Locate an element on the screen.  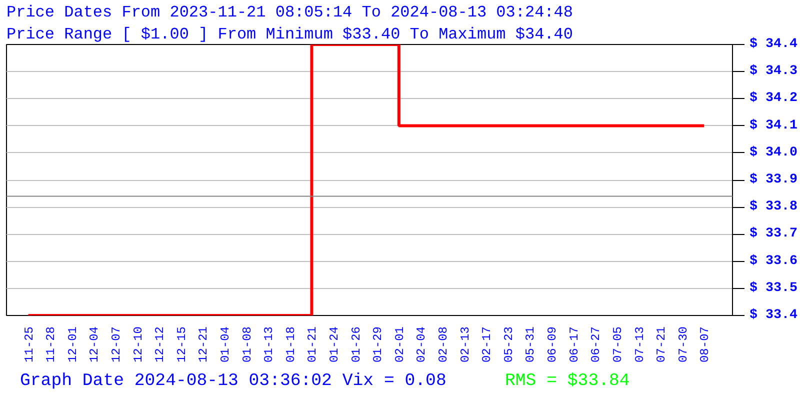
x-tick-label: 12-12 is located at coordinates (160, 344).